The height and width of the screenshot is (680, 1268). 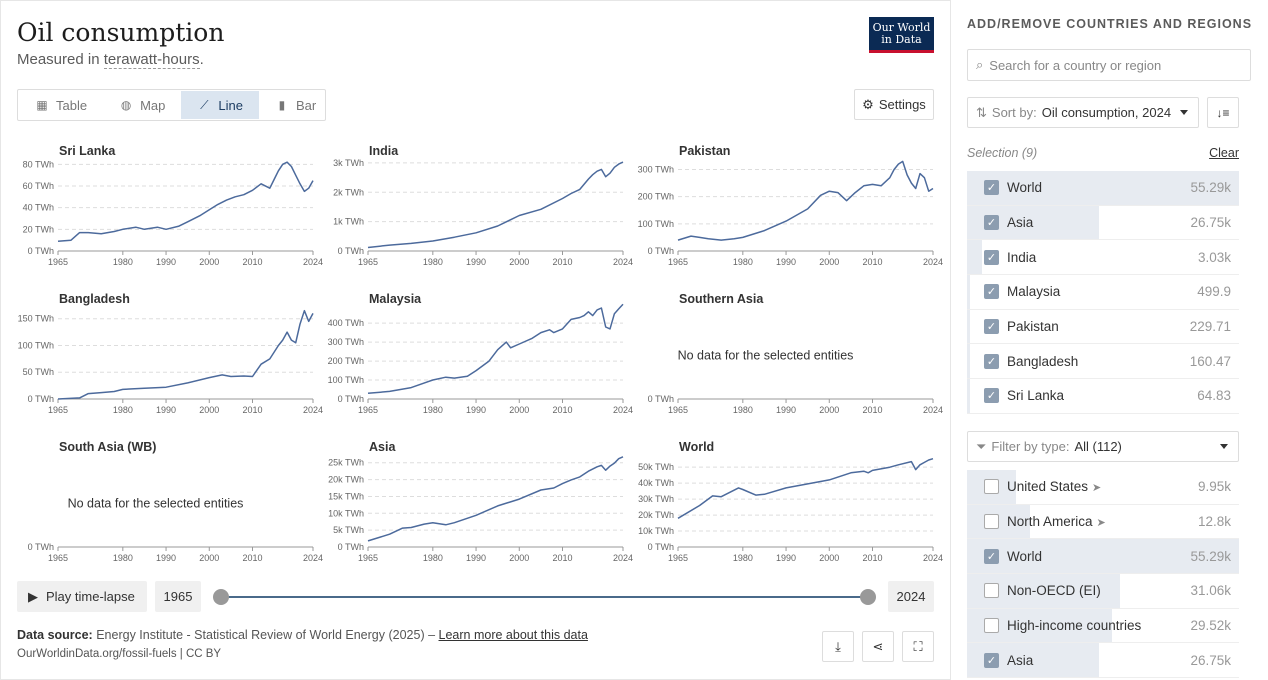 What do you see at coordinates (1214, 522) in the screenshot?
I see `entity-value: 12.8k` at bounding box center [1214, 522].